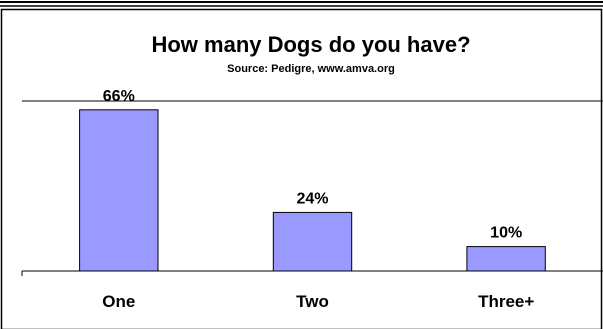 This screenshot has height=329, width=603. What do you see at coordinates (119, 190) in the screenshot?
I see `bar-one` at bounding box center [119, 190].